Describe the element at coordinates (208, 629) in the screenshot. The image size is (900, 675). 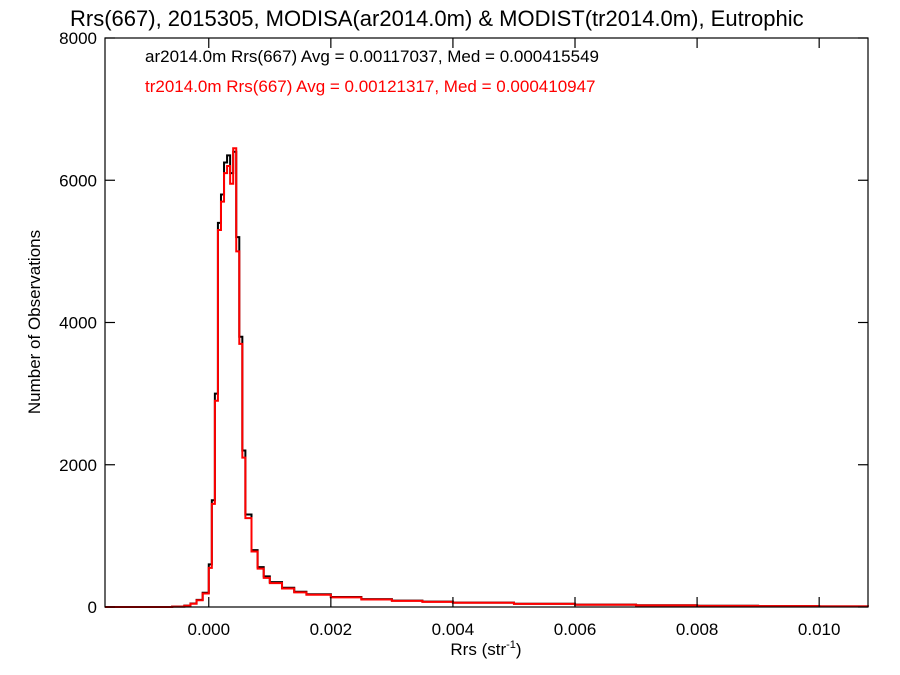
I see `x-tick-label: 0.000` at that location.